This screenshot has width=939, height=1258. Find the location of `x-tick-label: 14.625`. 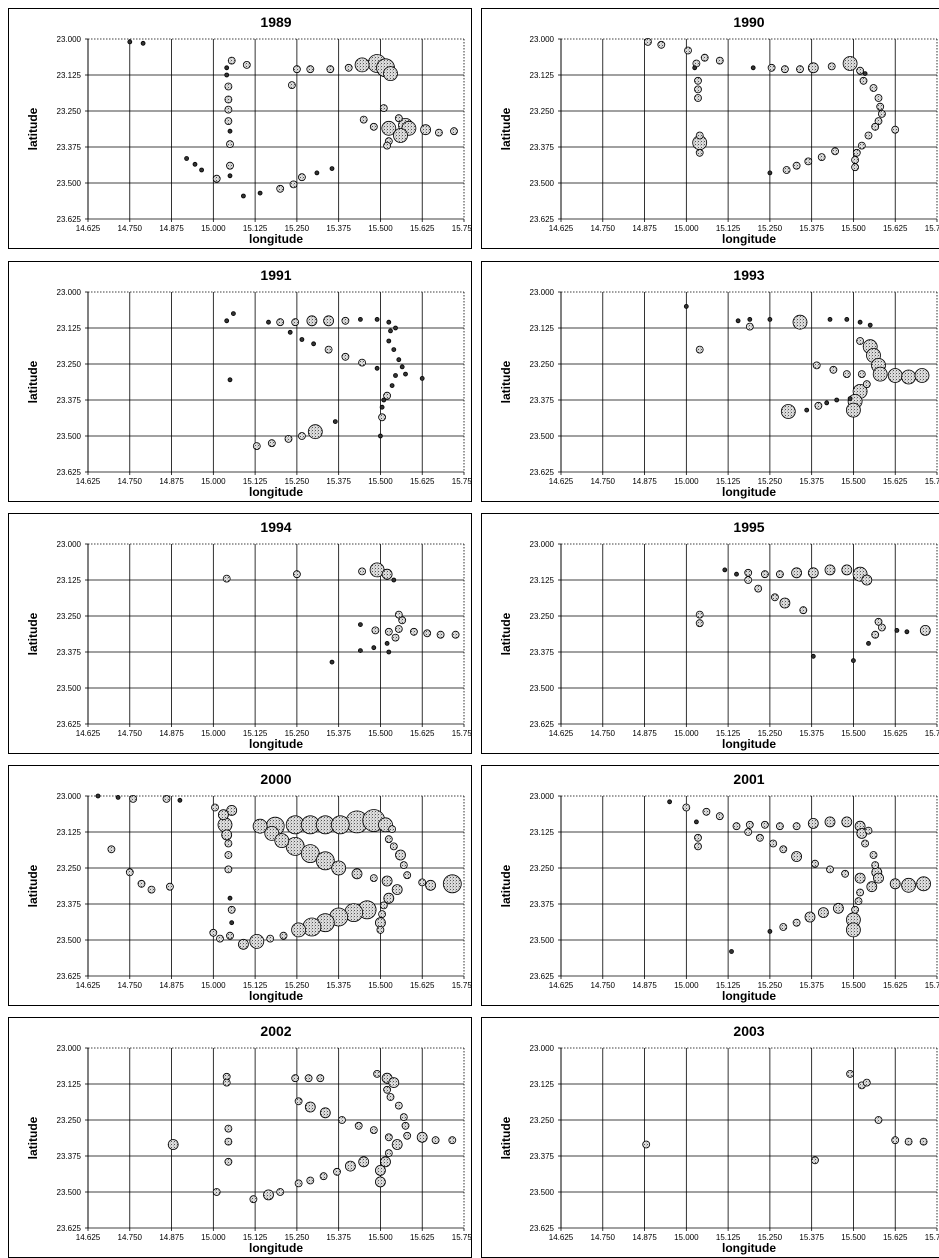

x-tick-label: 14.625 is located at coordinates (561, 228).